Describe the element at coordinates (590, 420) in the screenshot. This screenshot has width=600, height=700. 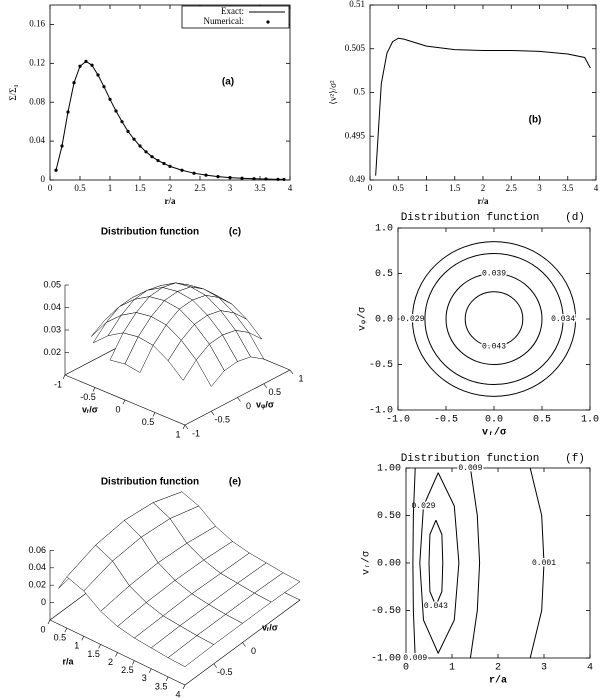
I see `x-tick-label: 1.0` at that location.